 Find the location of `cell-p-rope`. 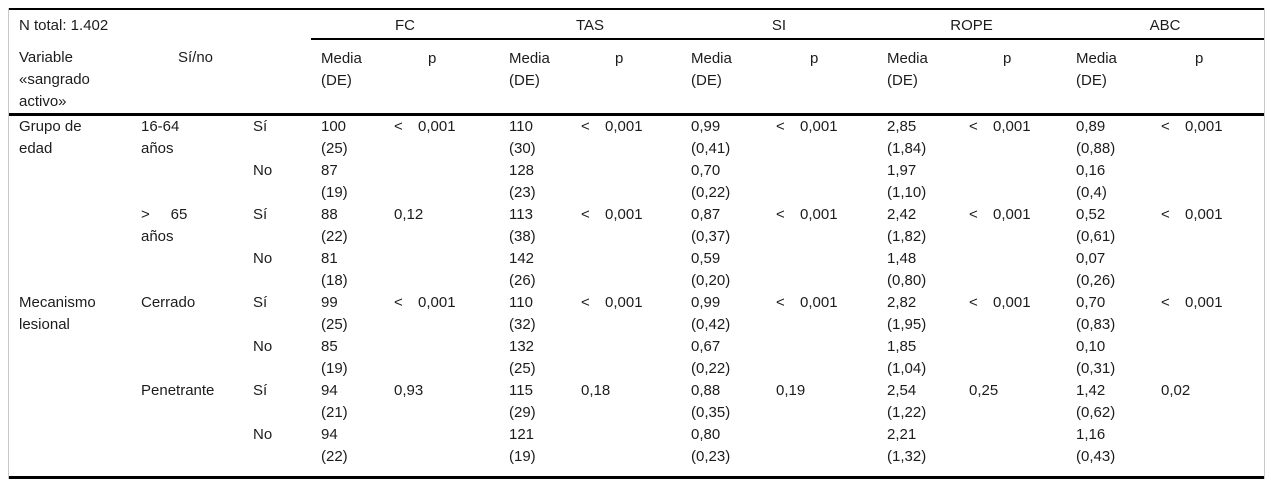

cell-p-rope is located at coordinates (1012, 451).